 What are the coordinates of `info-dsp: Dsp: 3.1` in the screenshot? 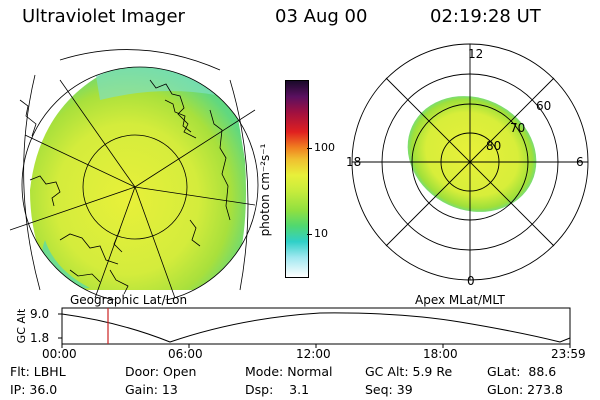 It's located at (277, 389).